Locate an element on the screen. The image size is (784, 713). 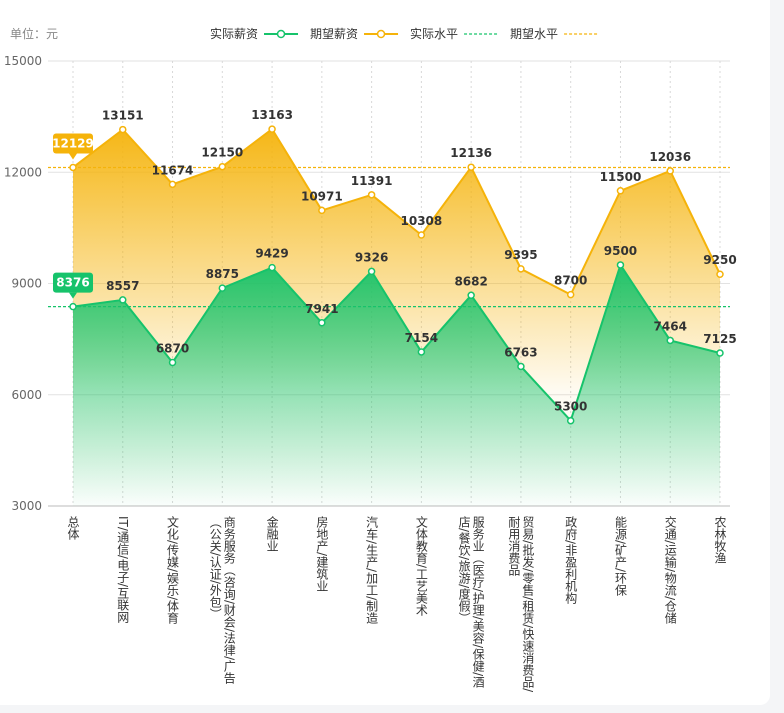
legend-label: 期望水平 is located at coordinates (534, 34).